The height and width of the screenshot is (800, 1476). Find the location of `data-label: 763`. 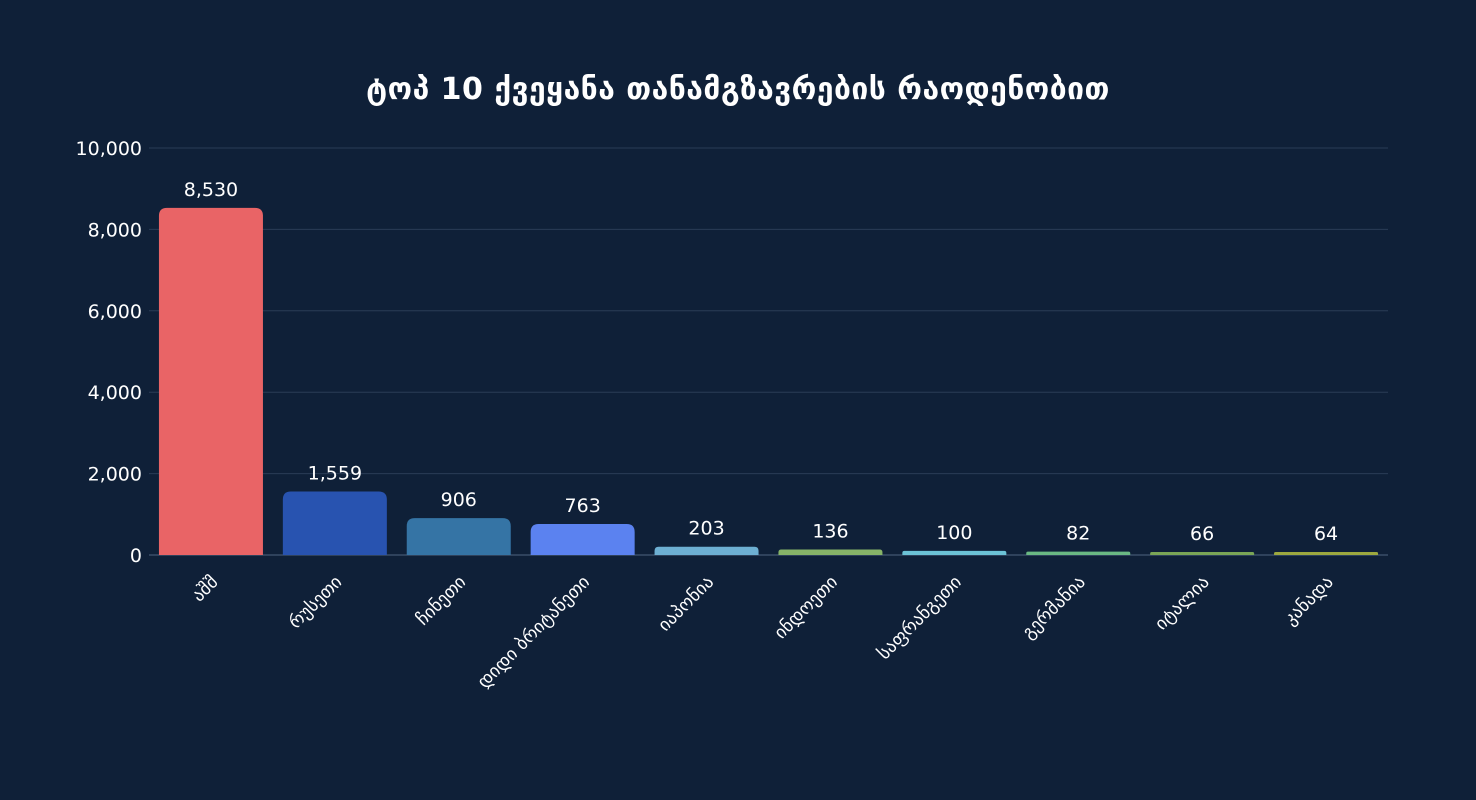

data-label: 763 is located at coordinates (583, 506).